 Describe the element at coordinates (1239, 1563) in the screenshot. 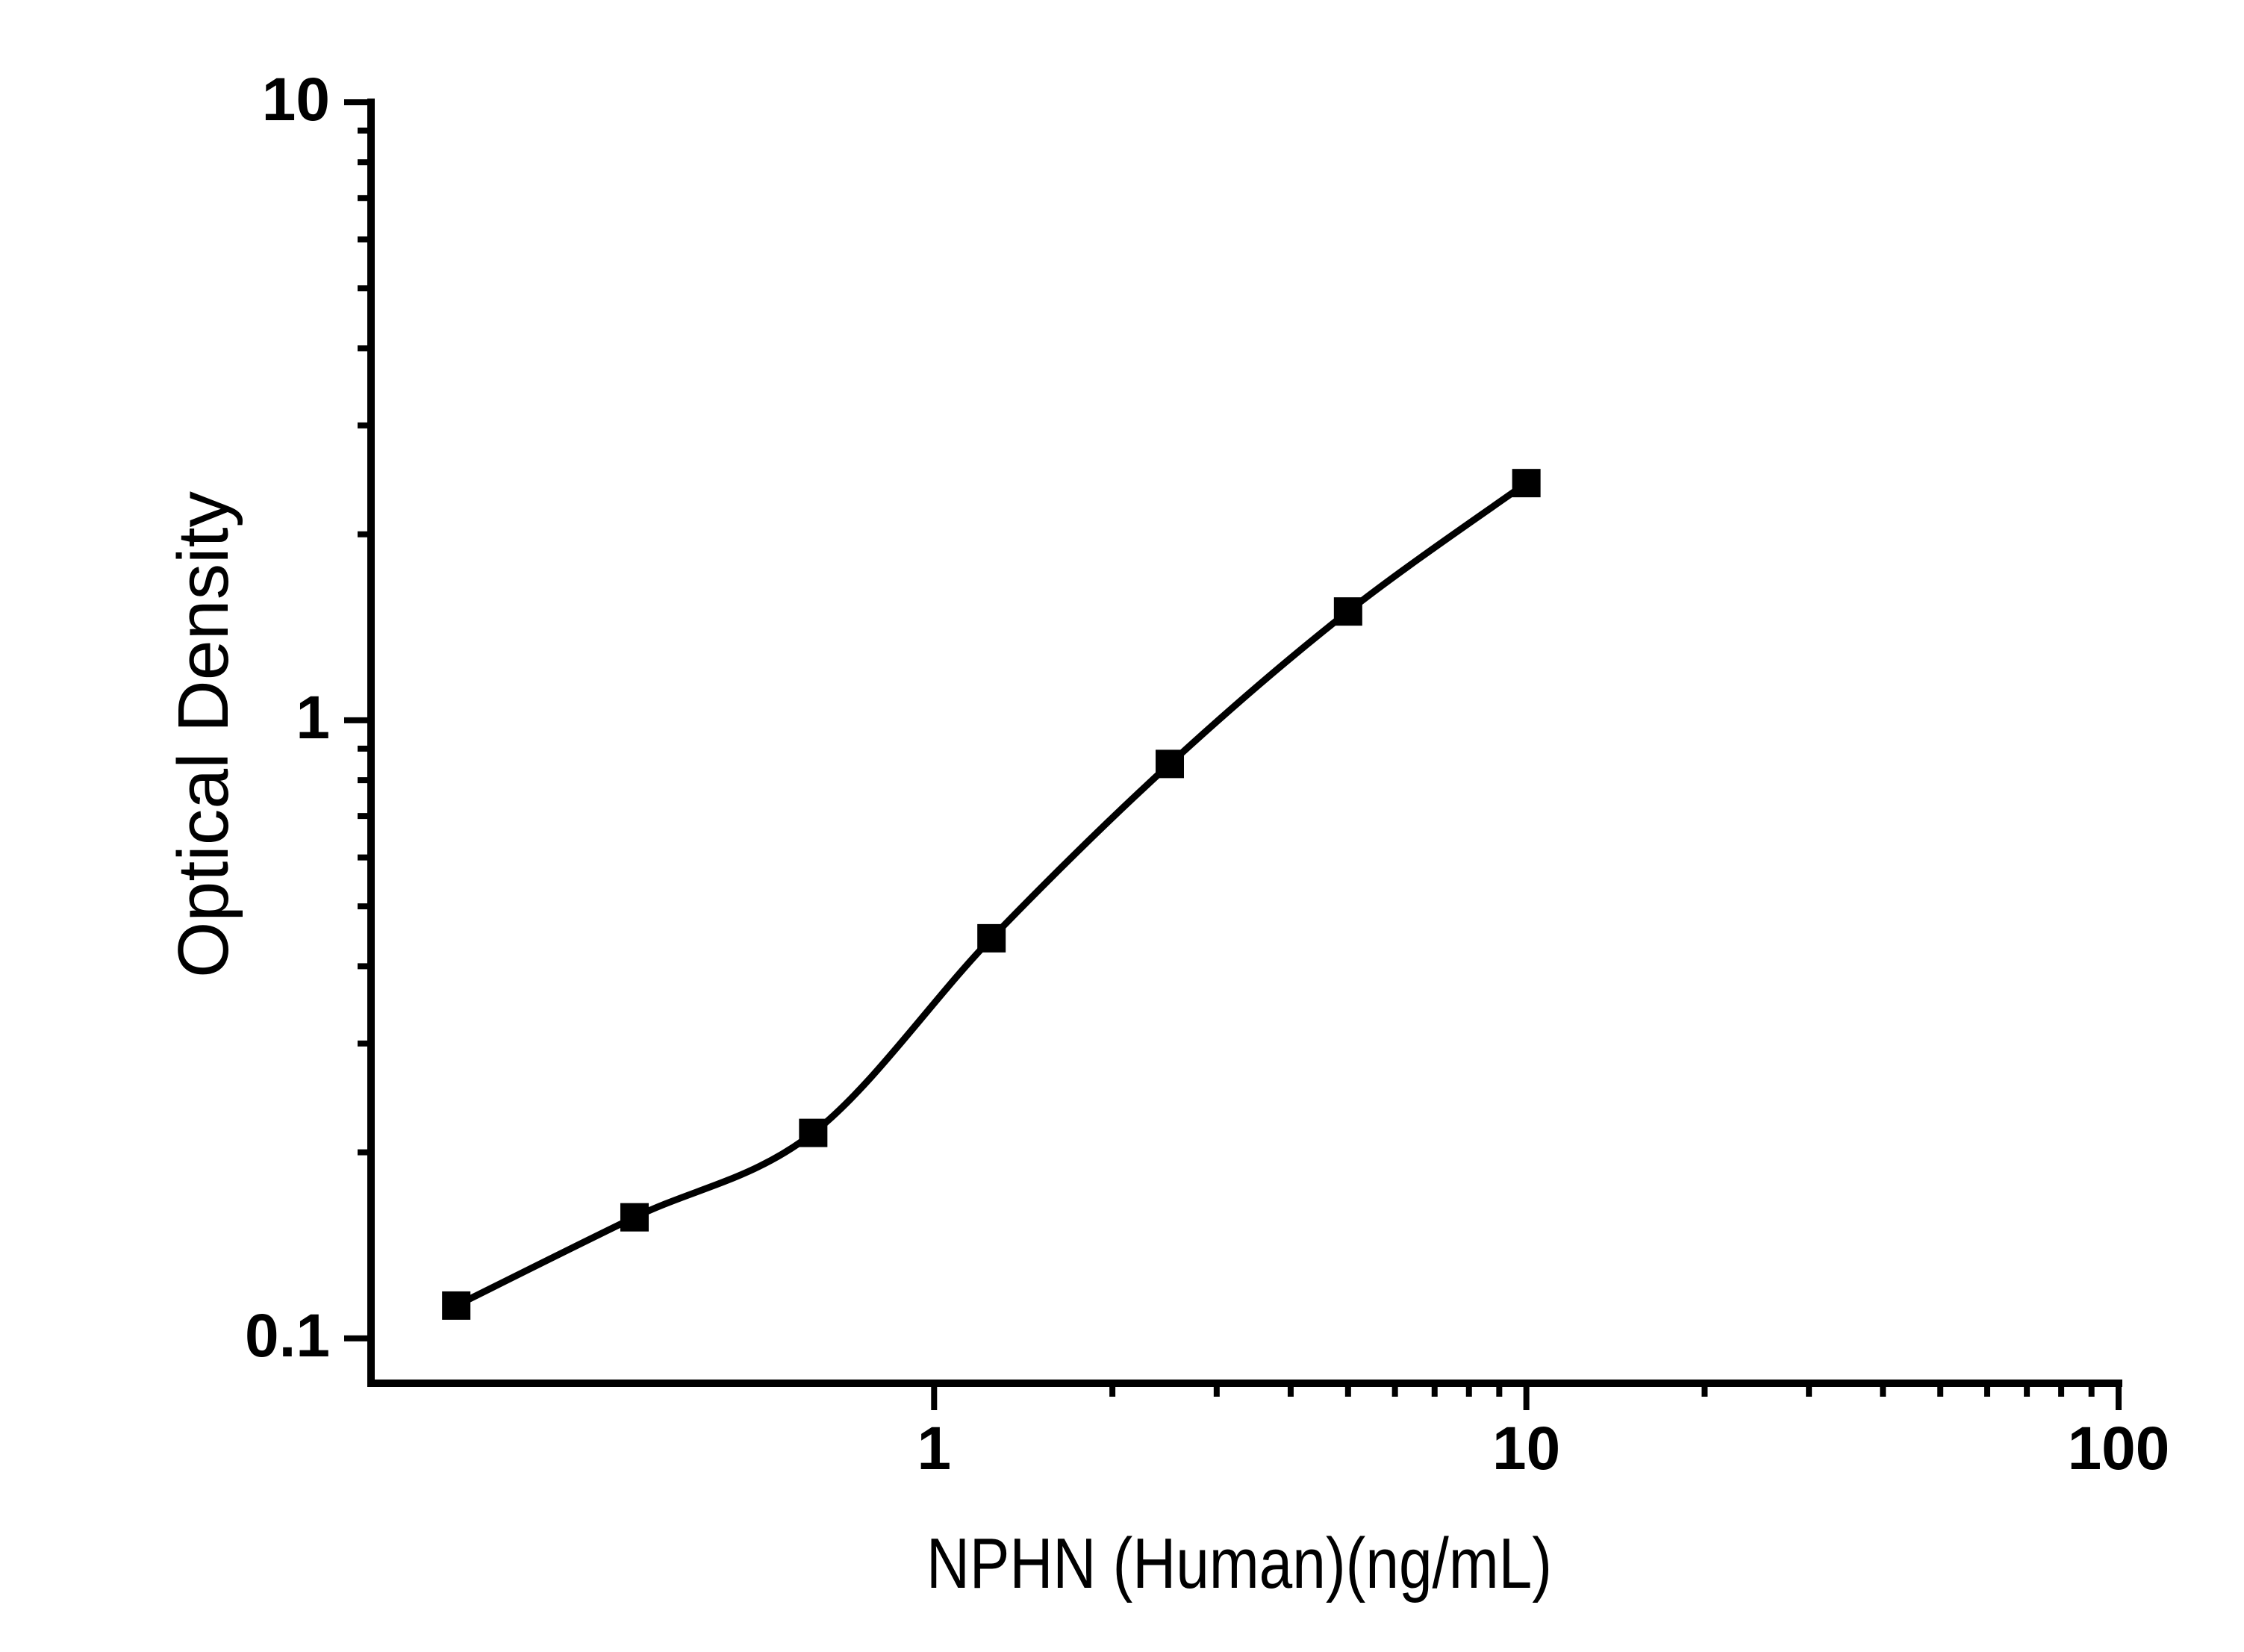

I see `x-axis-title: NPHN (Human)(ng/mL)` at that location.